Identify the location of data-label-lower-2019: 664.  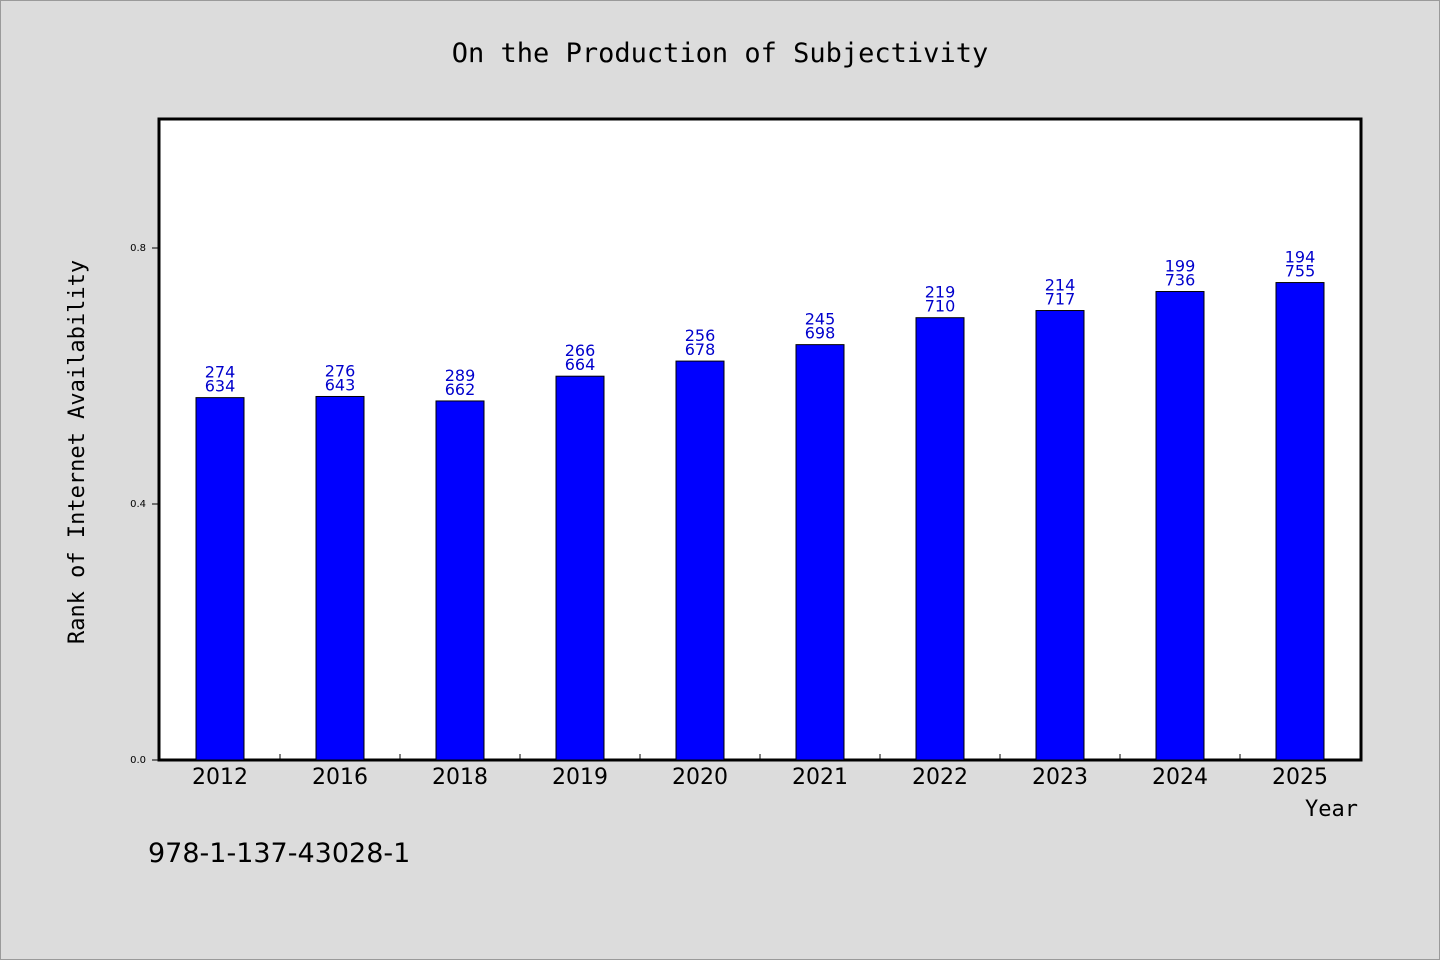
(580, 364).